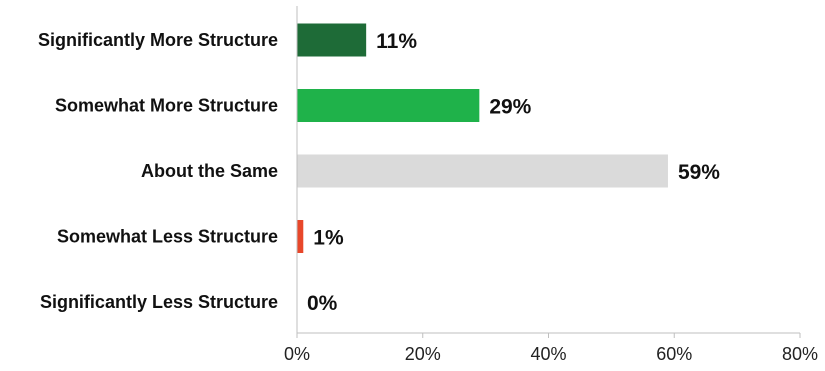  I want to click on category-label-4: Significantly Less Structure, so click(159, 302).